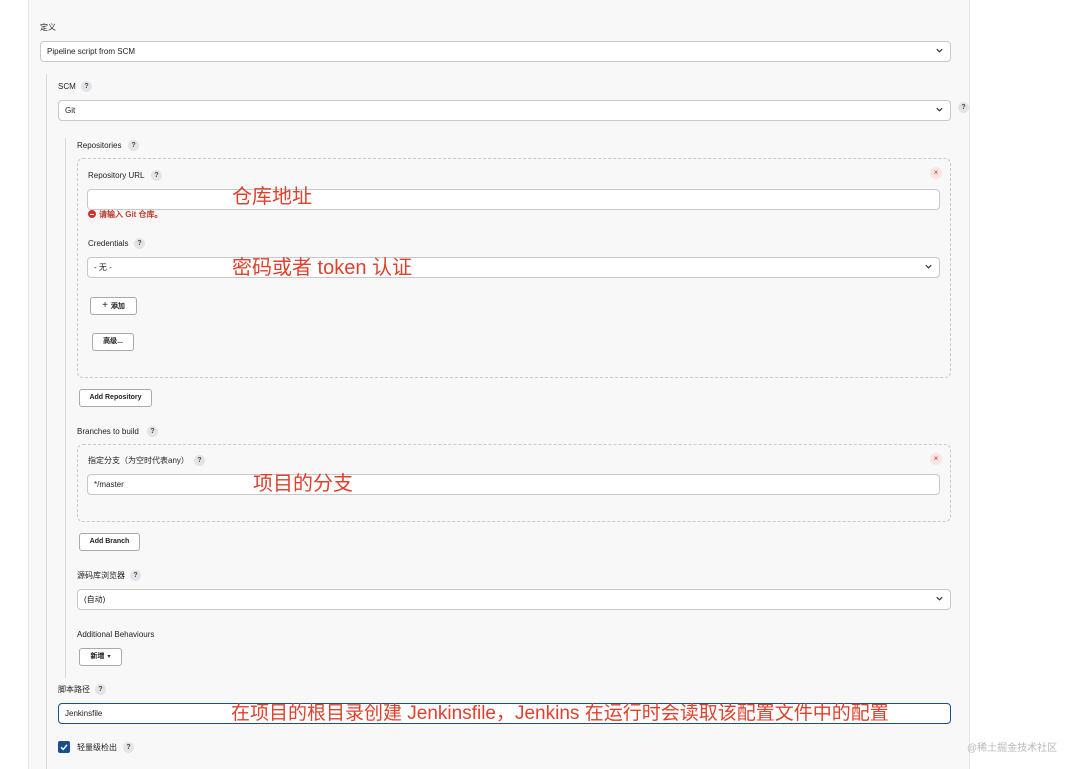 The image size is (1080, 769). I want to click on add-repository-button: Add Repository, so click(115, 398).